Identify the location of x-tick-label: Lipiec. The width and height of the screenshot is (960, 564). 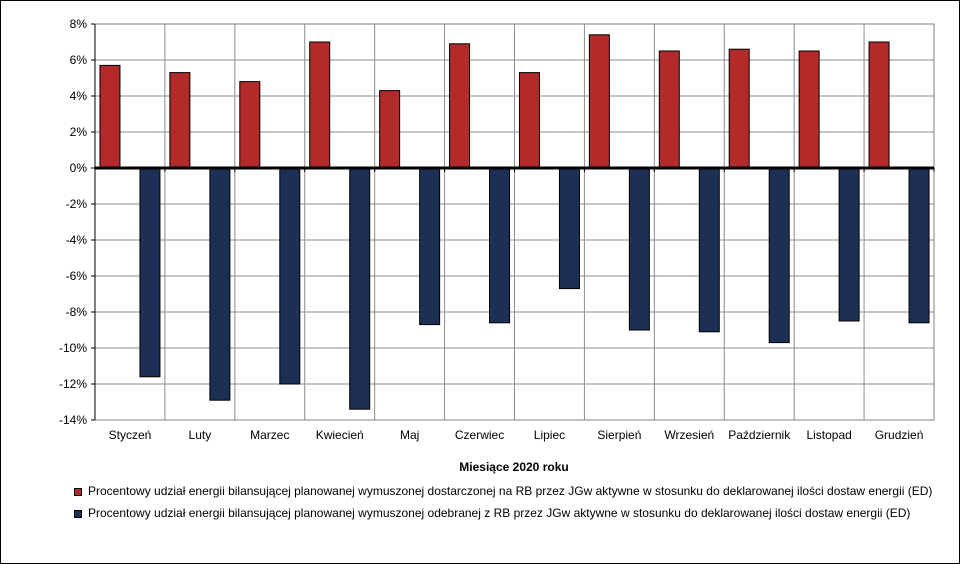
(549, 435).